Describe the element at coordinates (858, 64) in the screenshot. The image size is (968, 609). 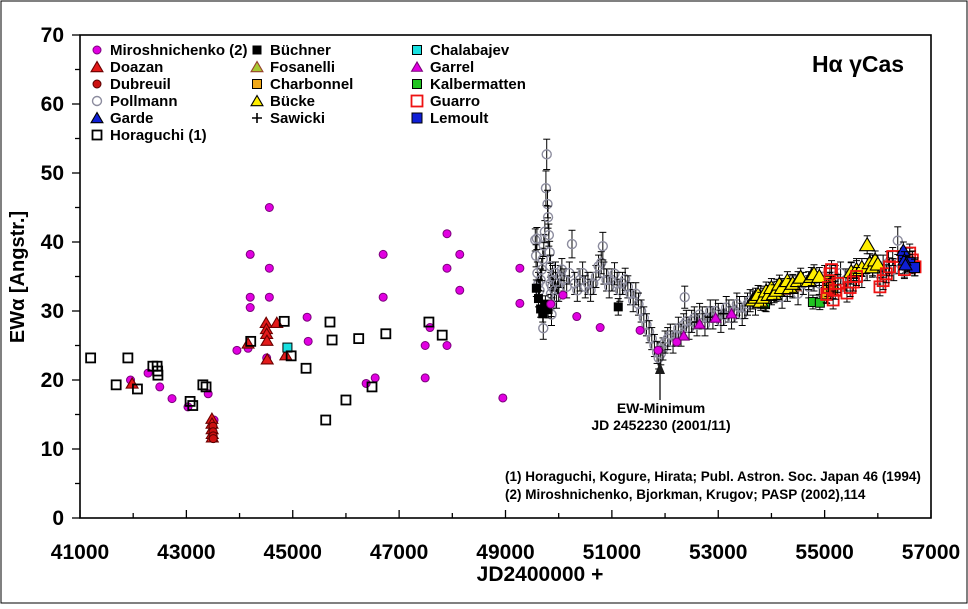
I see `chart-title: Hα γCas` at that location.